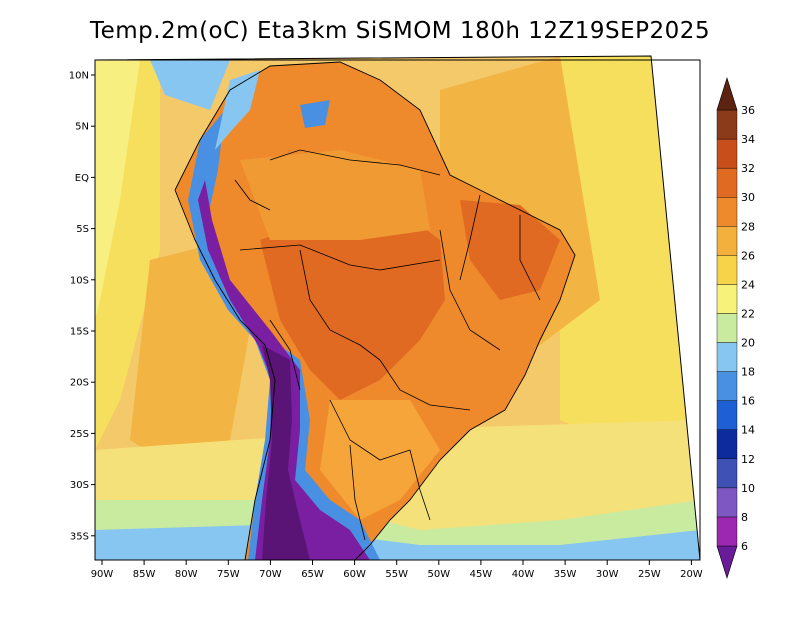 The height and width of the screenshot is (618, 800). I want to click on colorbar-label: 12, so click(748, 459).